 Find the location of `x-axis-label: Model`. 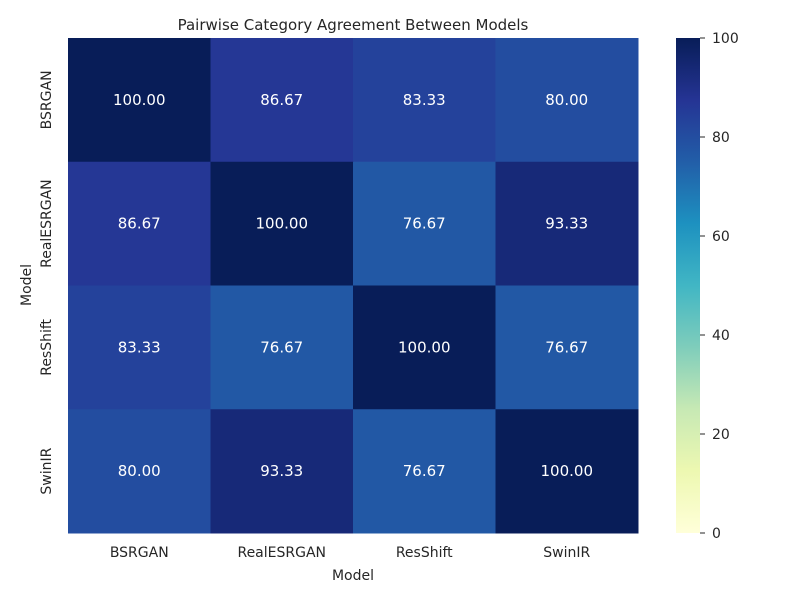

x-axis-label: Model is located at coordinates (353, 576).